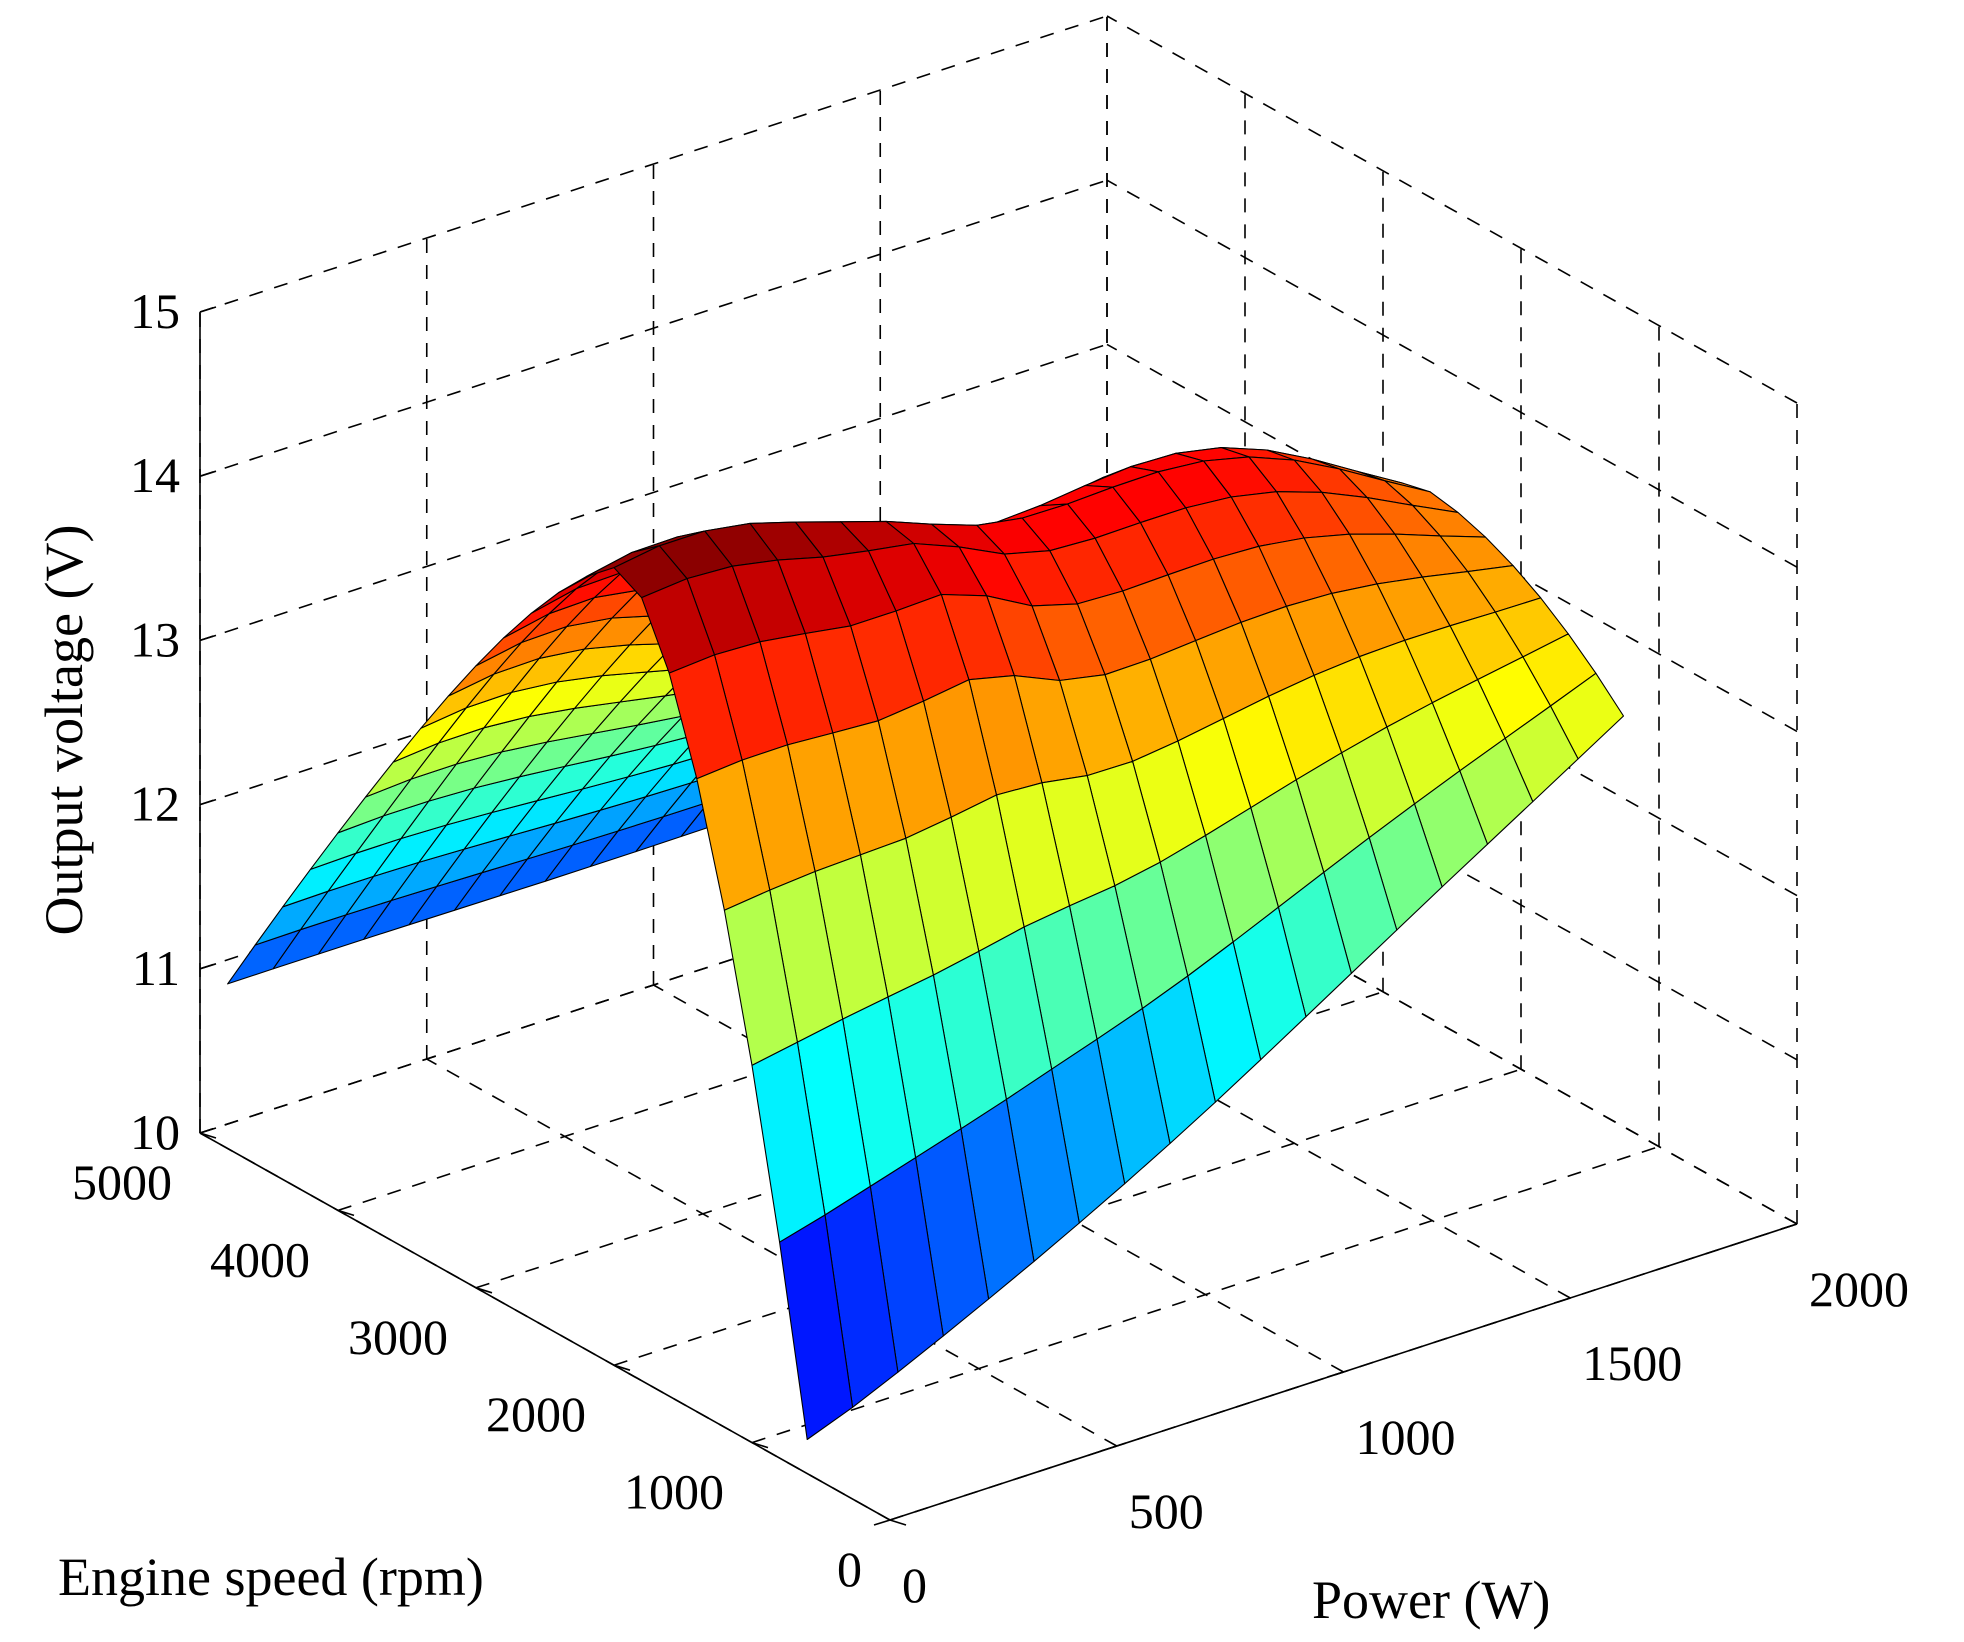 This screenshot has width=1964, height=1642. I want to click on z-axis-title: Output voltage (V), so click(64, 730).